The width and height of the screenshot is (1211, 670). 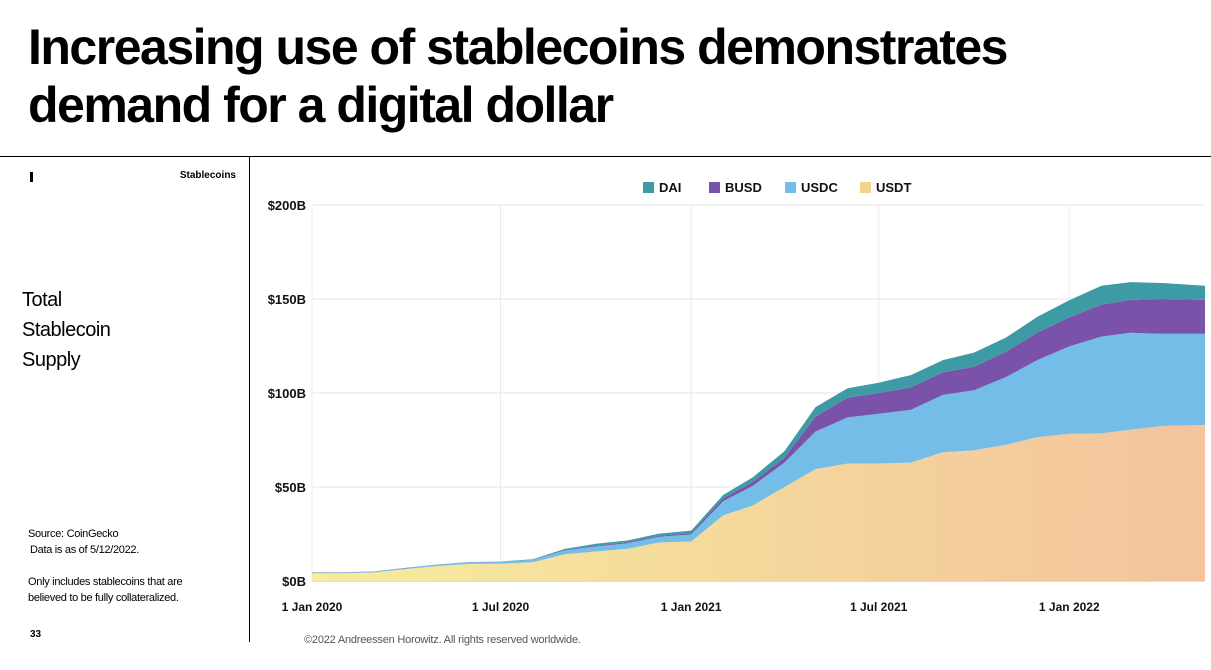 I want to click on legend-swatch-usdc, so click(x=790, y=187).